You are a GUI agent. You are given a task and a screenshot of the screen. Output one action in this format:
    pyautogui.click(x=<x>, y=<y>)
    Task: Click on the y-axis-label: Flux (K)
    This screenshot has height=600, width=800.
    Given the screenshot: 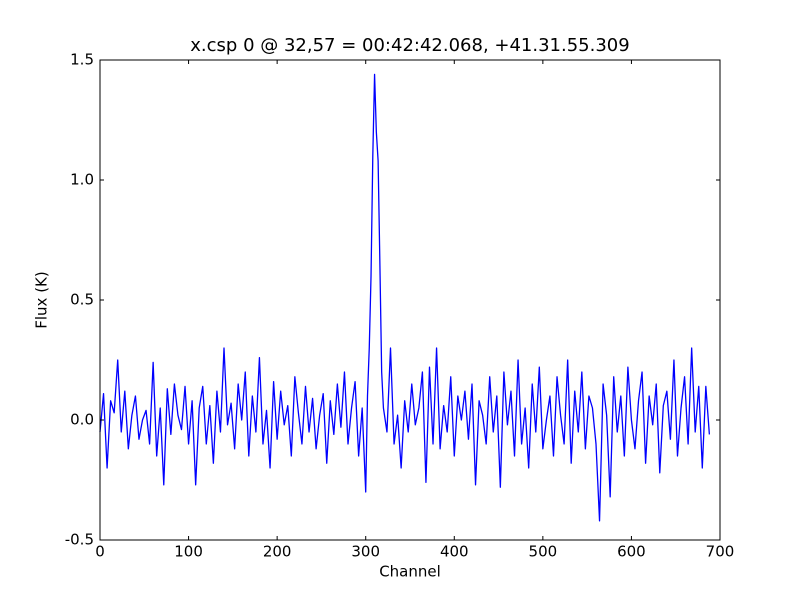 What is the action you would take?
    pyautogui.click(x=42, y=300)
    